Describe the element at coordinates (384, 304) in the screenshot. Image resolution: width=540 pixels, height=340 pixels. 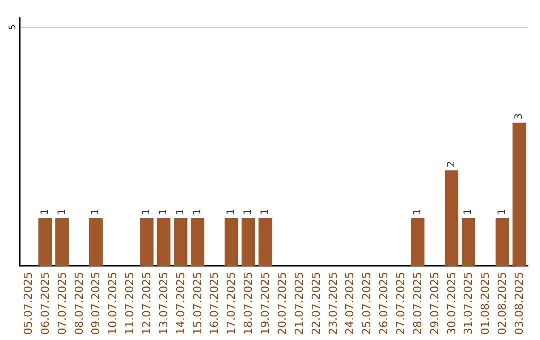
I see `x-tick-label: 26.07.2025` at that location.